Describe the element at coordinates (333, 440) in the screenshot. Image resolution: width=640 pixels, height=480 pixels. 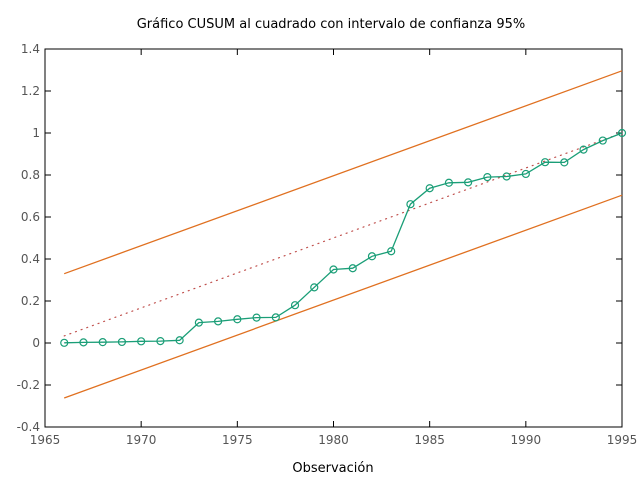
I see `x-tick-label: 1980` at that location.